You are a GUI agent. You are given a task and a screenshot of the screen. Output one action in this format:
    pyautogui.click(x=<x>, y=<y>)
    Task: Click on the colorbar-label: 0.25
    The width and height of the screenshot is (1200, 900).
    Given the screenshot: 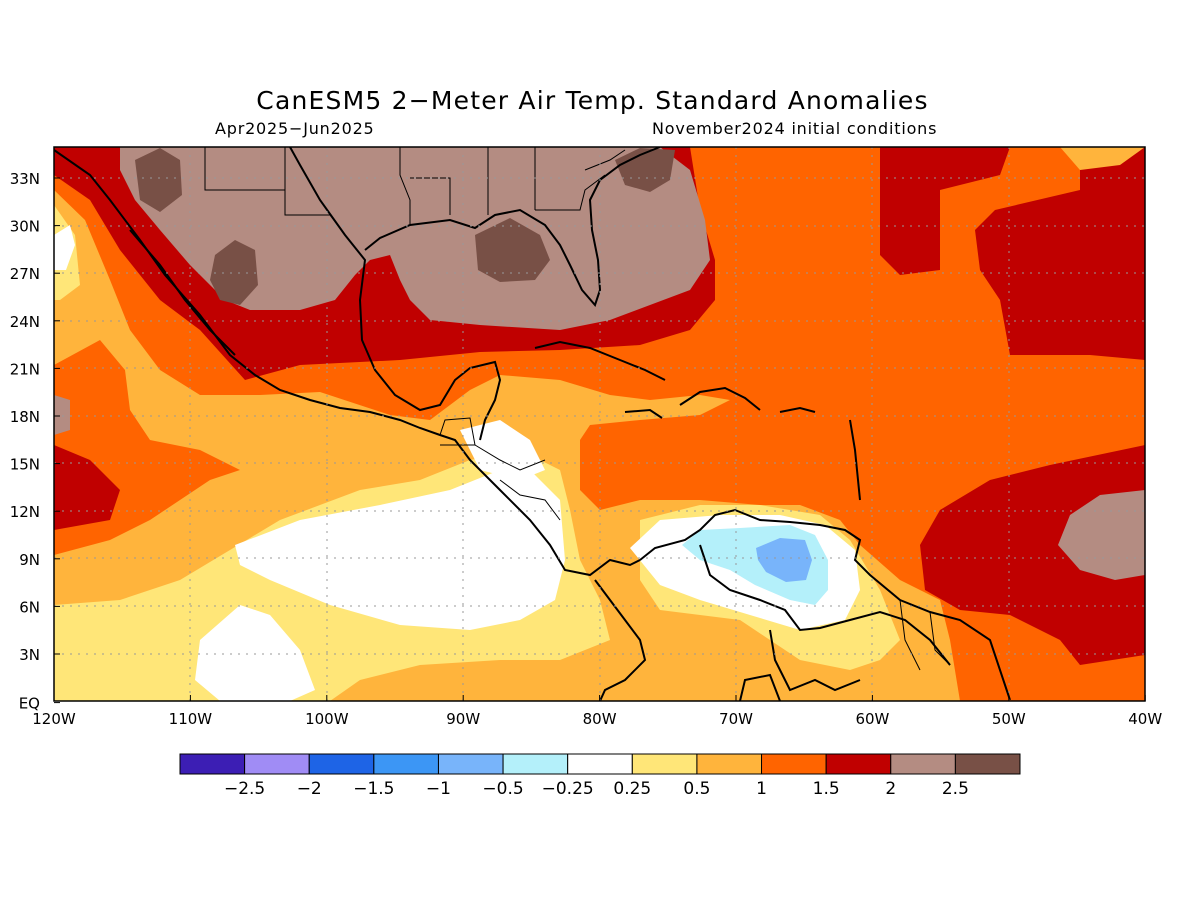 What is the action you would take?
    pyautogui.click(x=632, y=789)
    